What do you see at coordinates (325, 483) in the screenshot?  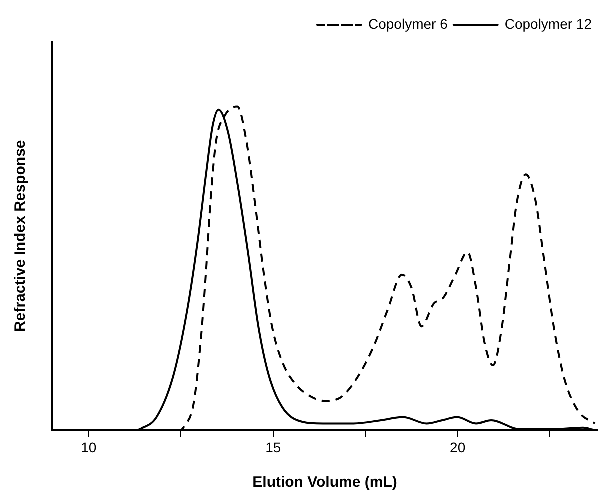 I see `x-axis-title: Elution Volume (mL)` at bounding box center [325, 483].